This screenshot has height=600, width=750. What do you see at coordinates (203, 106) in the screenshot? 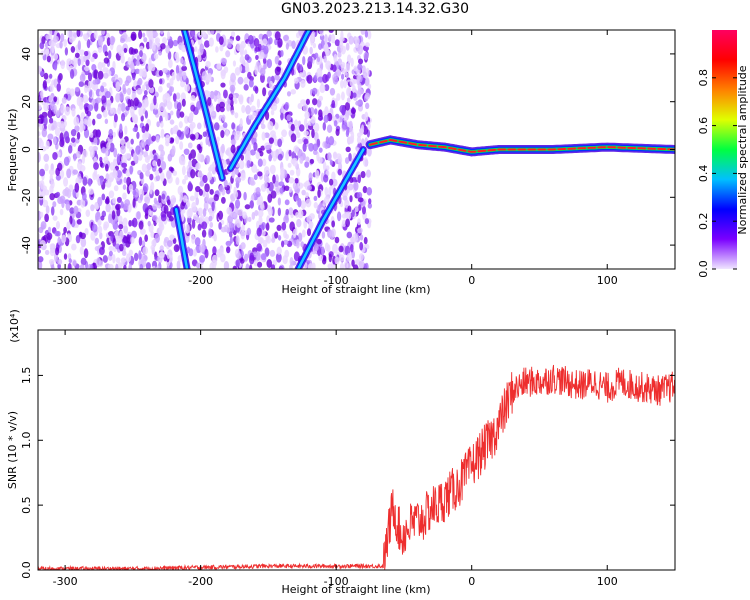
I see `spectral-trace` at bounding box center [203, 106].